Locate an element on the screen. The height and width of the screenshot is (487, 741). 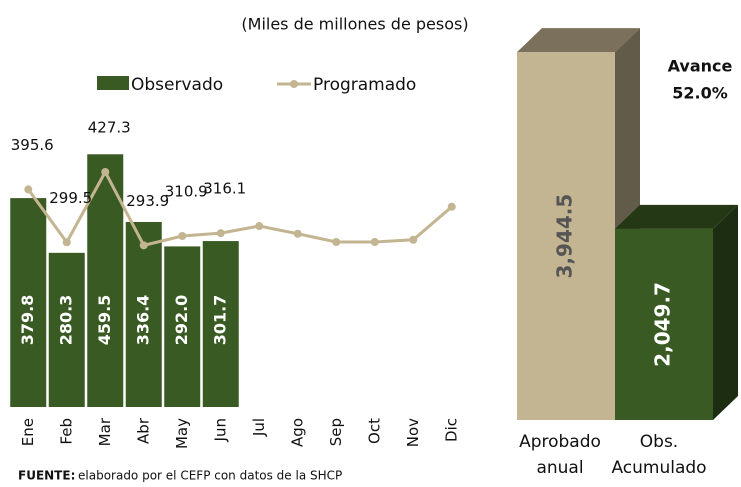
legend-label: Observado is located at coordinates (177, 85).